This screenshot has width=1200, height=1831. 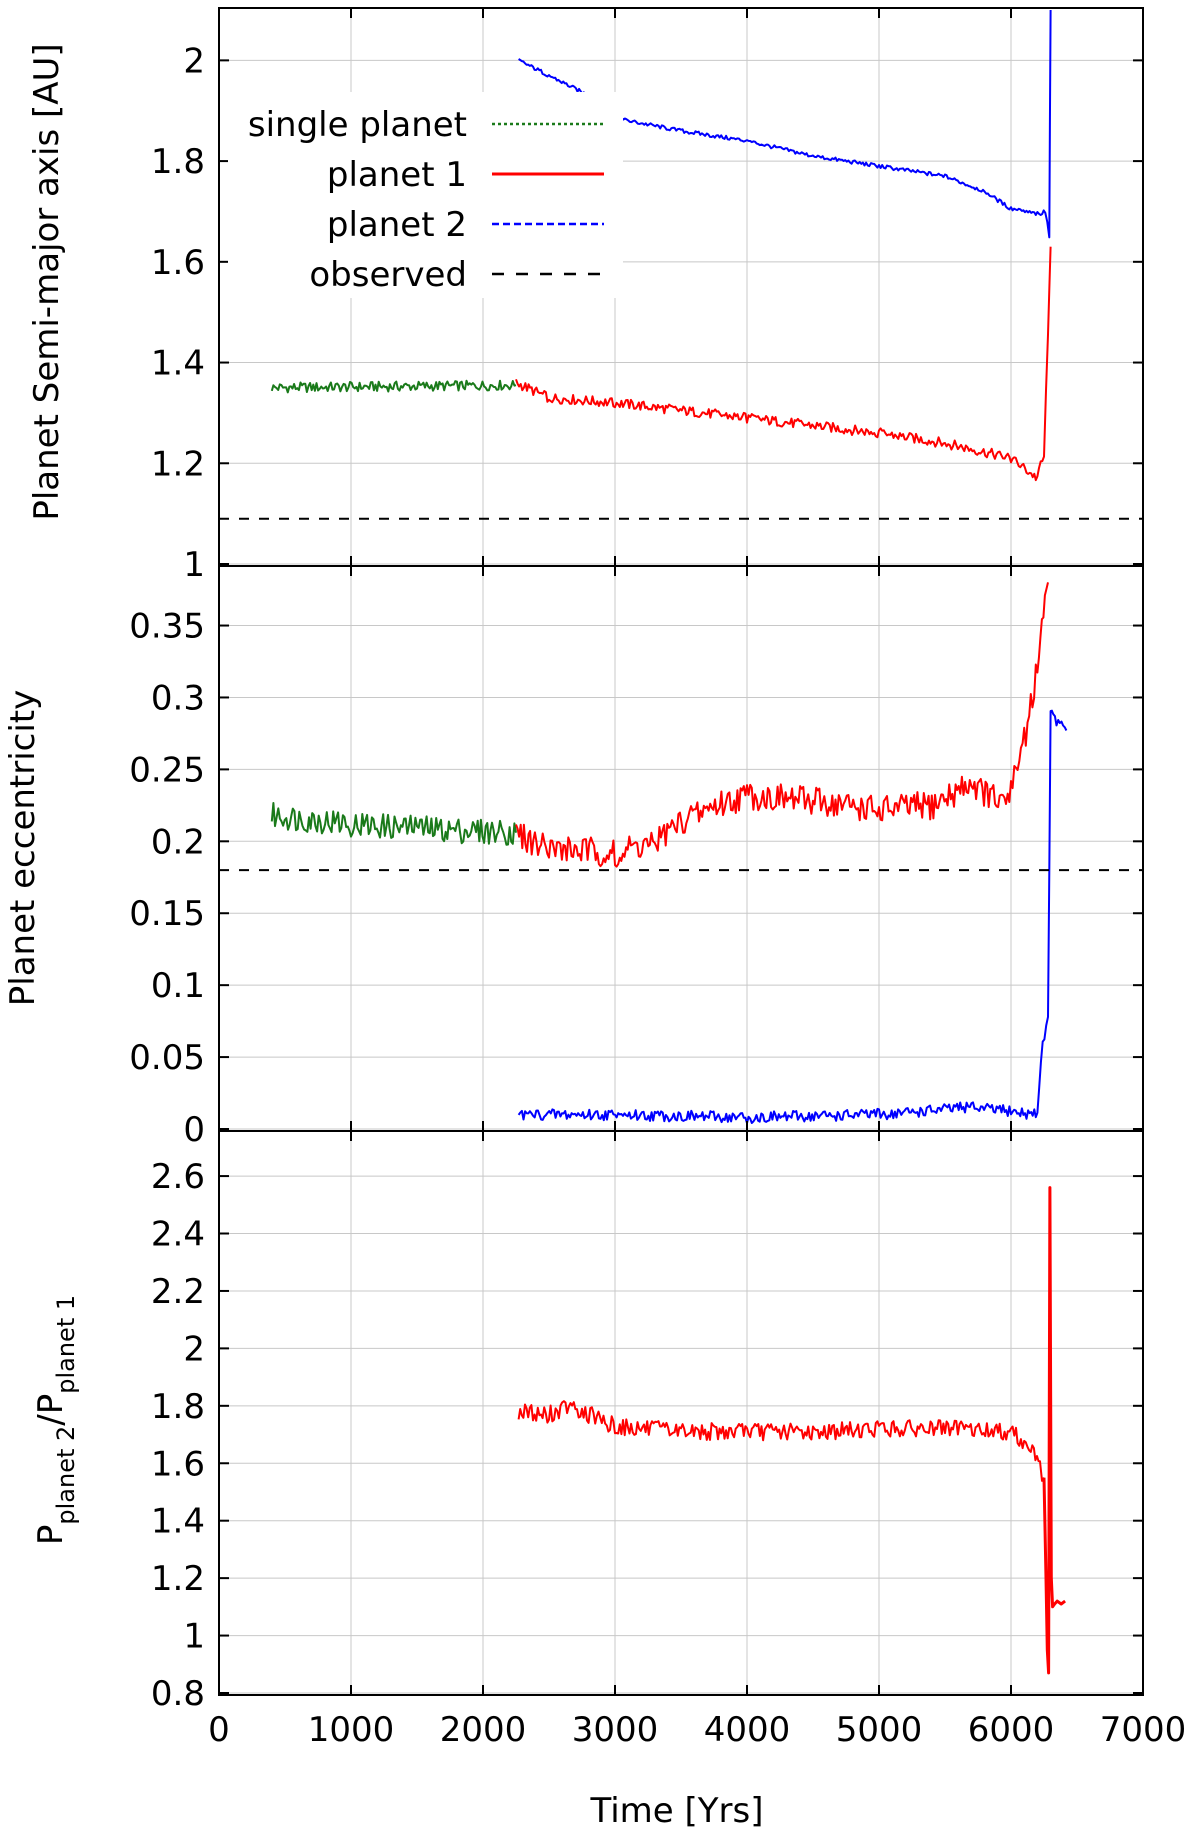 What do you see at coordinates (178, 842) in the screenshot?
I see `y-tick-label: 0.2` at bounding box center [178, 842].